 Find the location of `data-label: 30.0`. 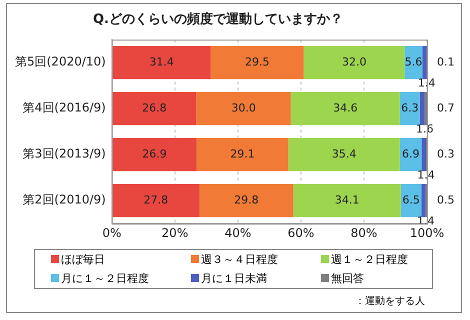

data-label: 30.0 is located at coordinates (243, 107).